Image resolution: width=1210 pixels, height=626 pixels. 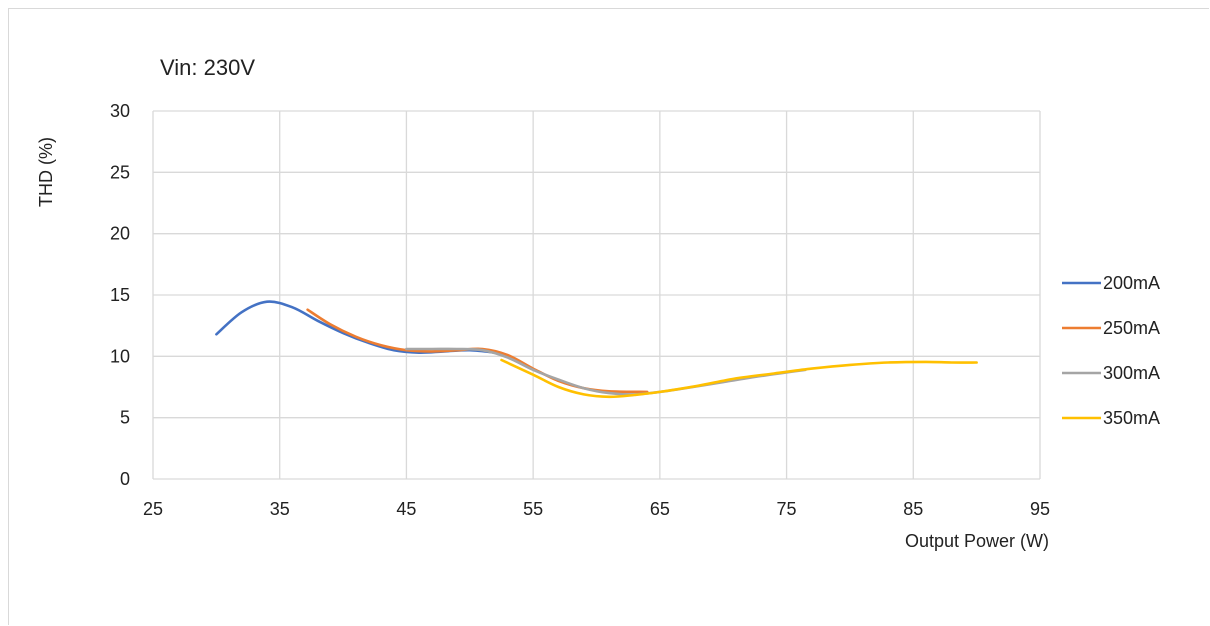 I want to click on series-line-200mA, so click(x=356, y=327).